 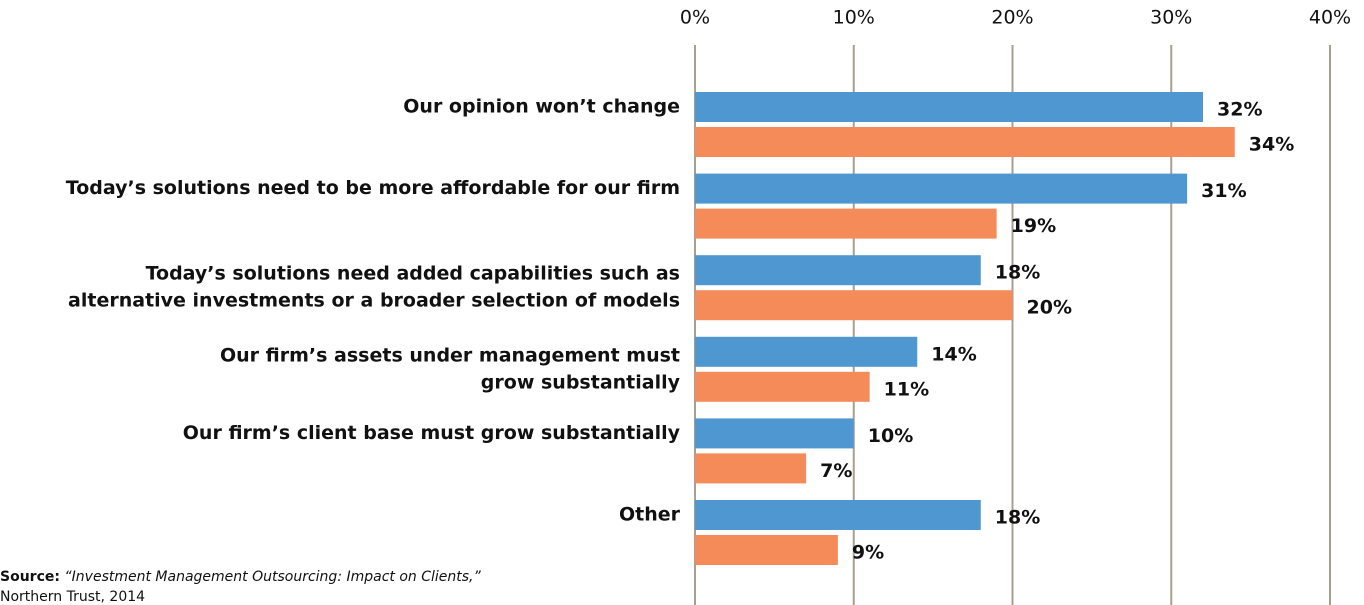 I want to click on x-tick-label: 10%, so click(x=854, y=18).